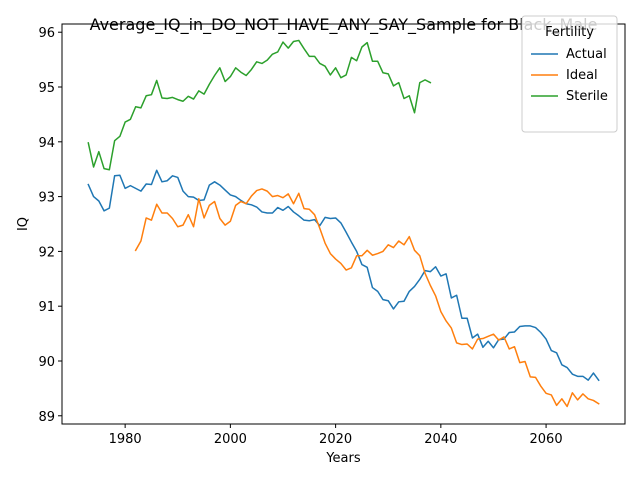  I want to click on legend-label-ideal: Ideal, so click(582, 75).